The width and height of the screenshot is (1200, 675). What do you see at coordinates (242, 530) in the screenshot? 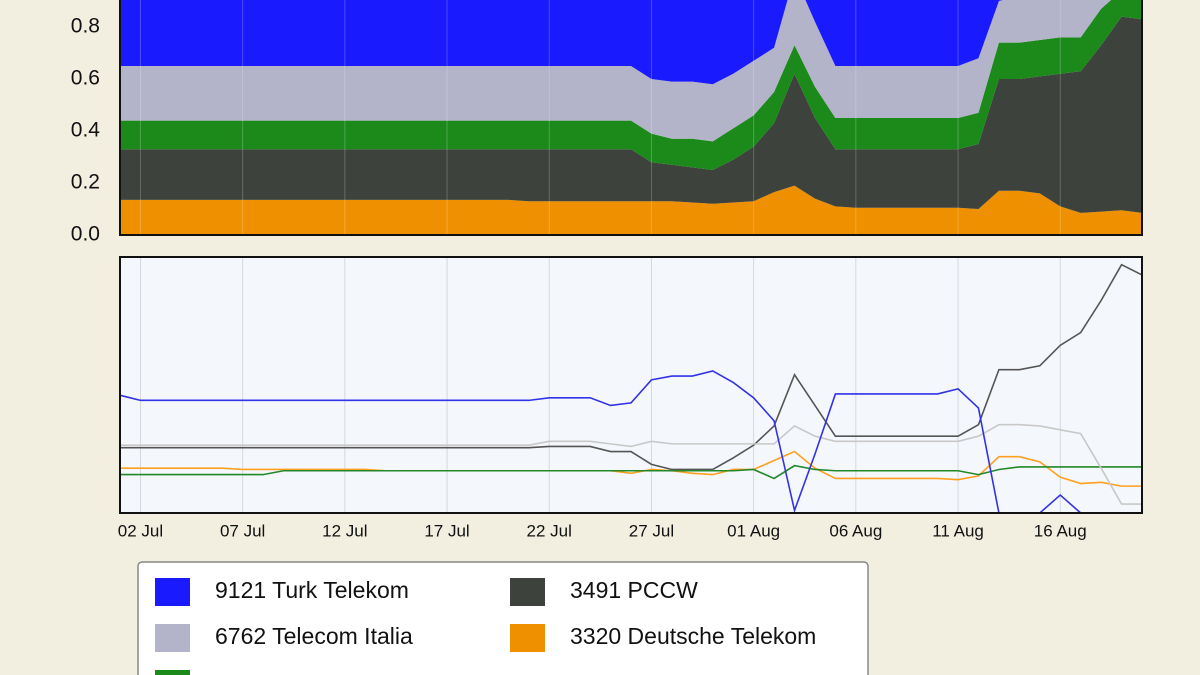
I see `x-tick-label: 07 Jul` at bounding box center [242, 530].